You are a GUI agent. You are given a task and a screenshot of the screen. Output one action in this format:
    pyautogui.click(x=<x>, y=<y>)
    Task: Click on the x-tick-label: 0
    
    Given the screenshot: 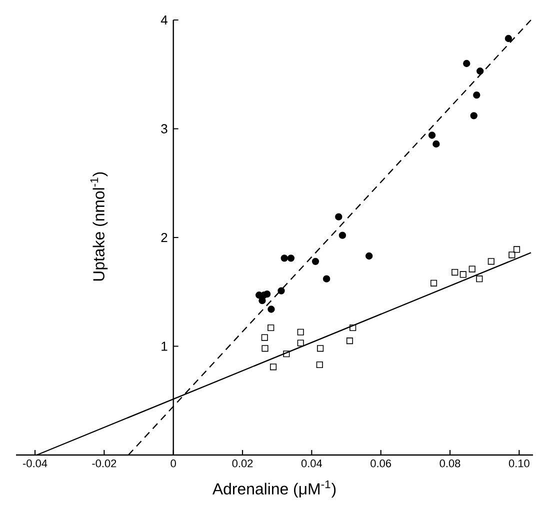 What is the action you would take?
    pyautogui.click(x=173, y=464)
    